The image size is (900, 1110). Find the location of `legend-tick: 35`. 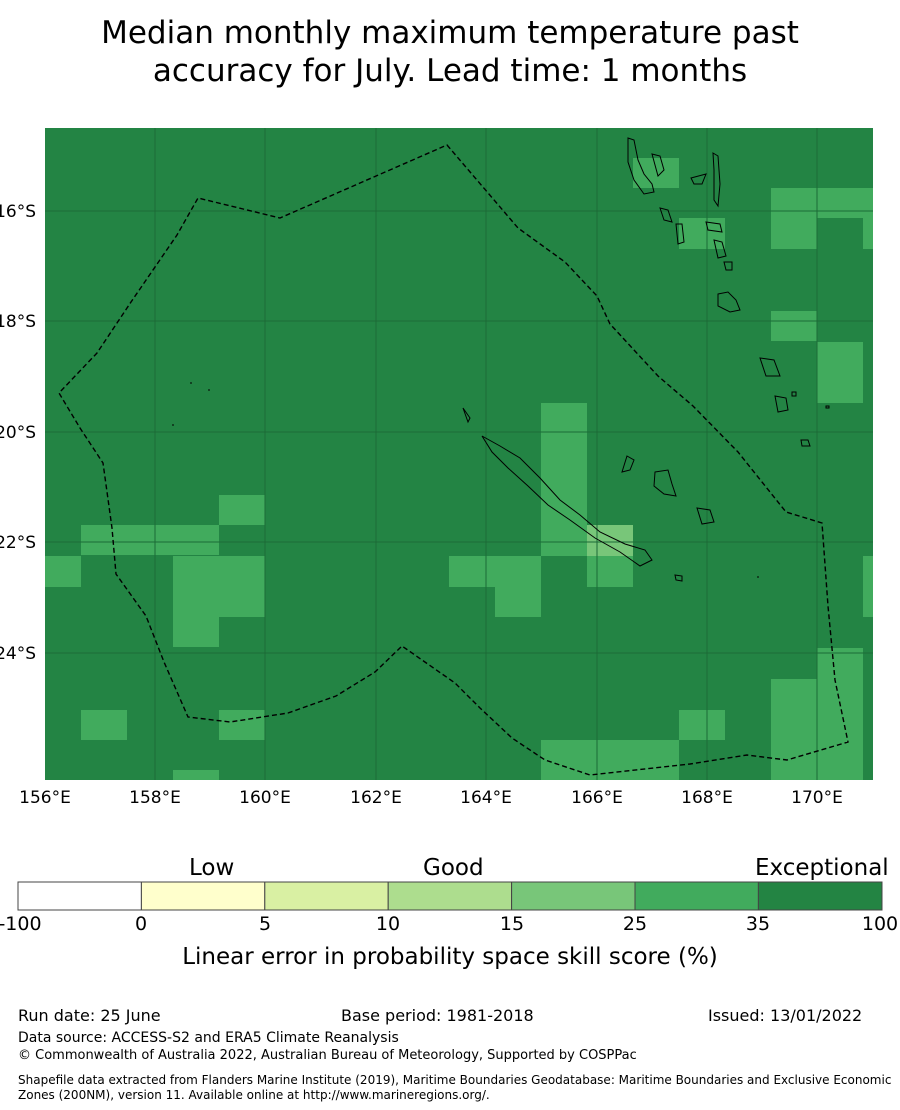

legend-tick: 35 is located at coordinates (758, 924).